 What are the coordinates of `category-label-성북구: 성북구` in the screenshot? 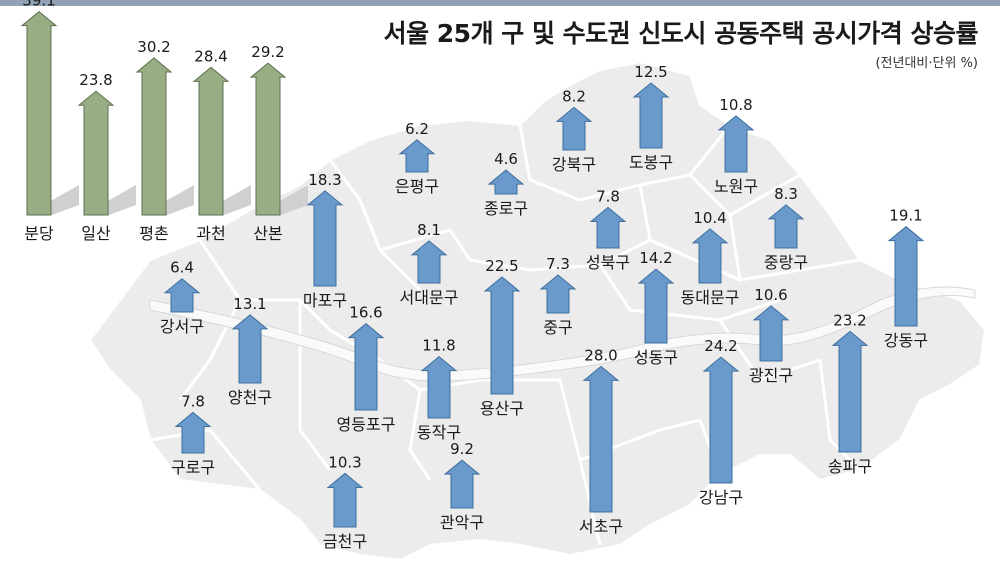 It's located at (608, 262).